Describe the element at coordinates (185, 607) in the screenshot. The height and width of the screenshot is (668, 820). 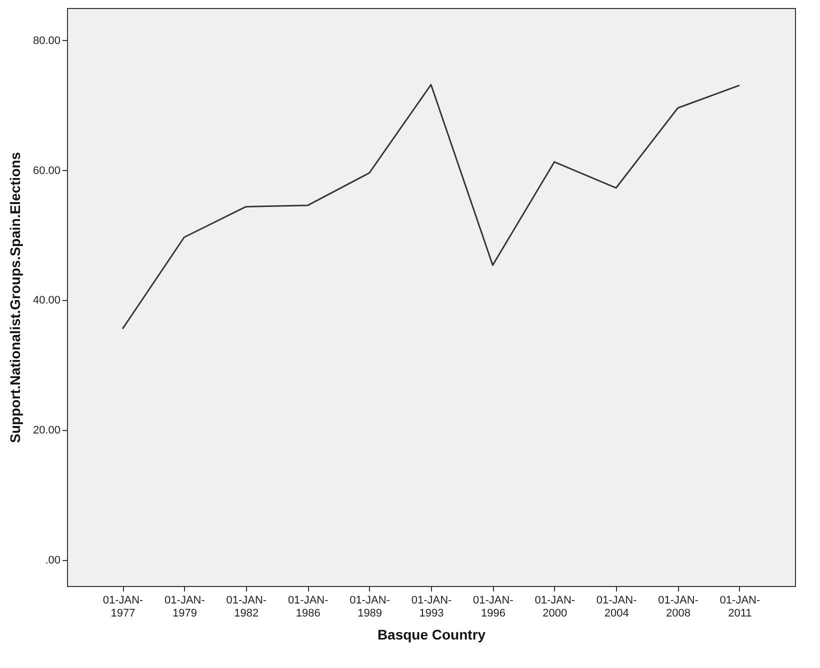
I see `x-tick-label: 01-JAN-1979` at that location.